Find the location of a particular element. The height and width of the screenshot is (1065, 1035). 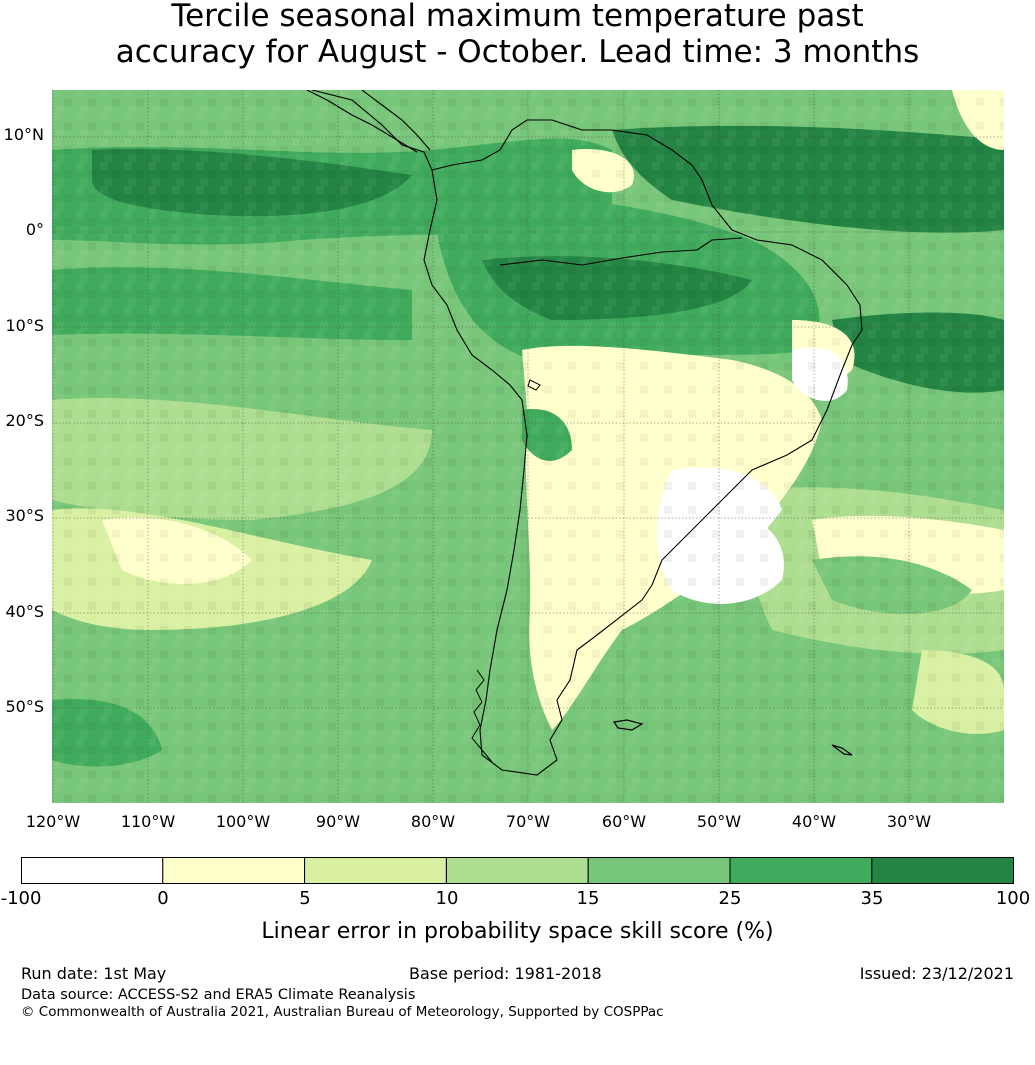

colorbar-tick-15: 15 is located at coordinates (588, 898).